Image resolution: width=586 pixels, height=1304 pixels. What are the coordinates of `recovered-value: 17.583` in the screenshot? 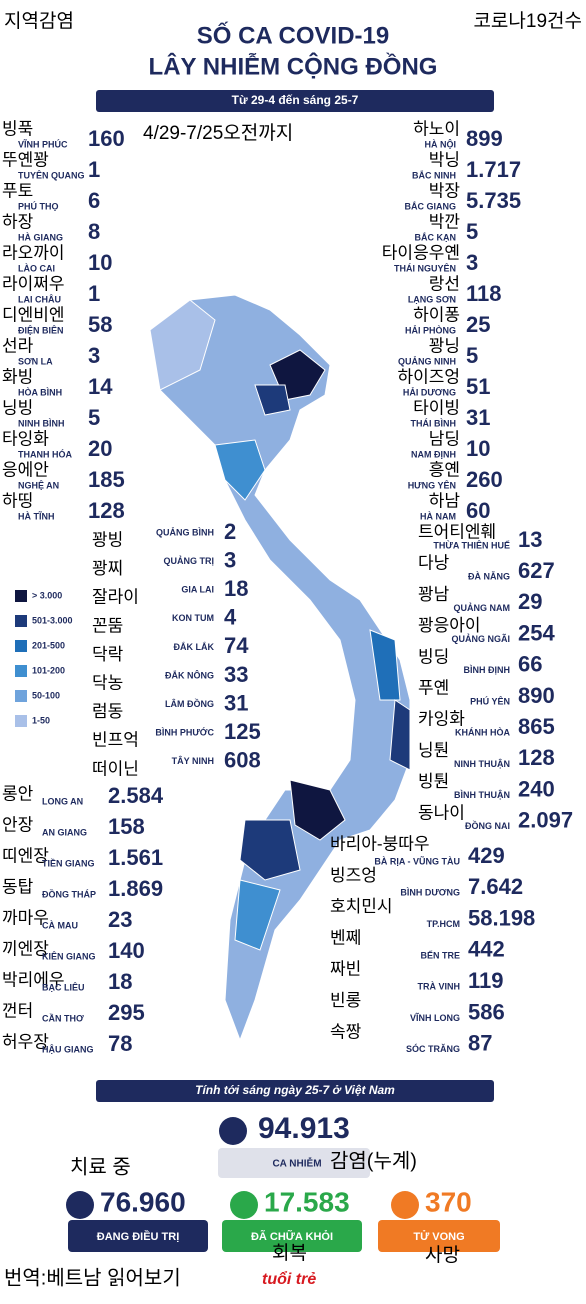 It's located at (307, 1201).